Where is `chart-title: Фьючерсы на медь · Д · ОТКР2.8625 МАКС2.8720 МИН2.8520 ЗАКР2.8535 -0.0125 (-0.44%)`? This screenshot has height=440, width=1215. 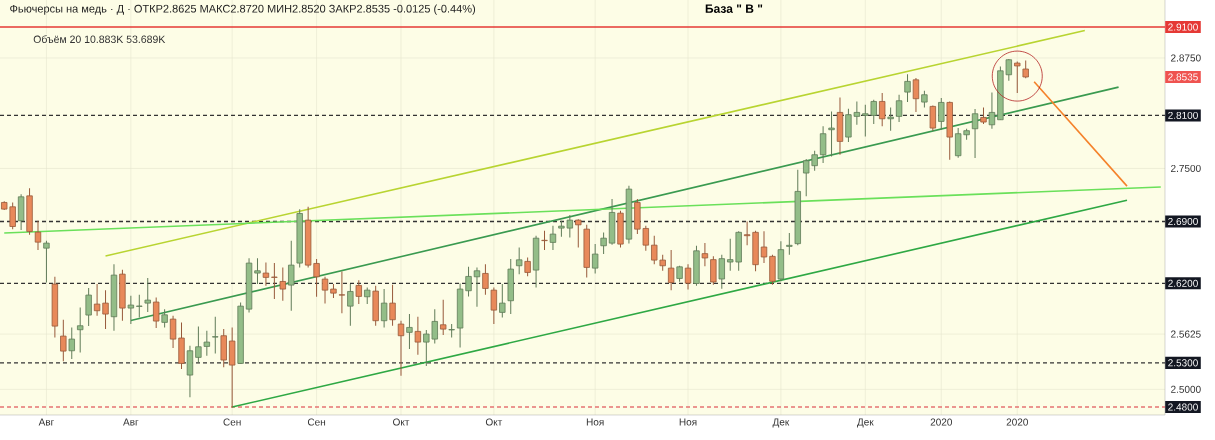
chart-title: Фьючерсы на медь · Д · ОТКР2.8625 МАКС2.8720 МИН2.8520 ЗАКР2.8535 -0.0125 (-0.44%) is located at coordinates (243, 9).